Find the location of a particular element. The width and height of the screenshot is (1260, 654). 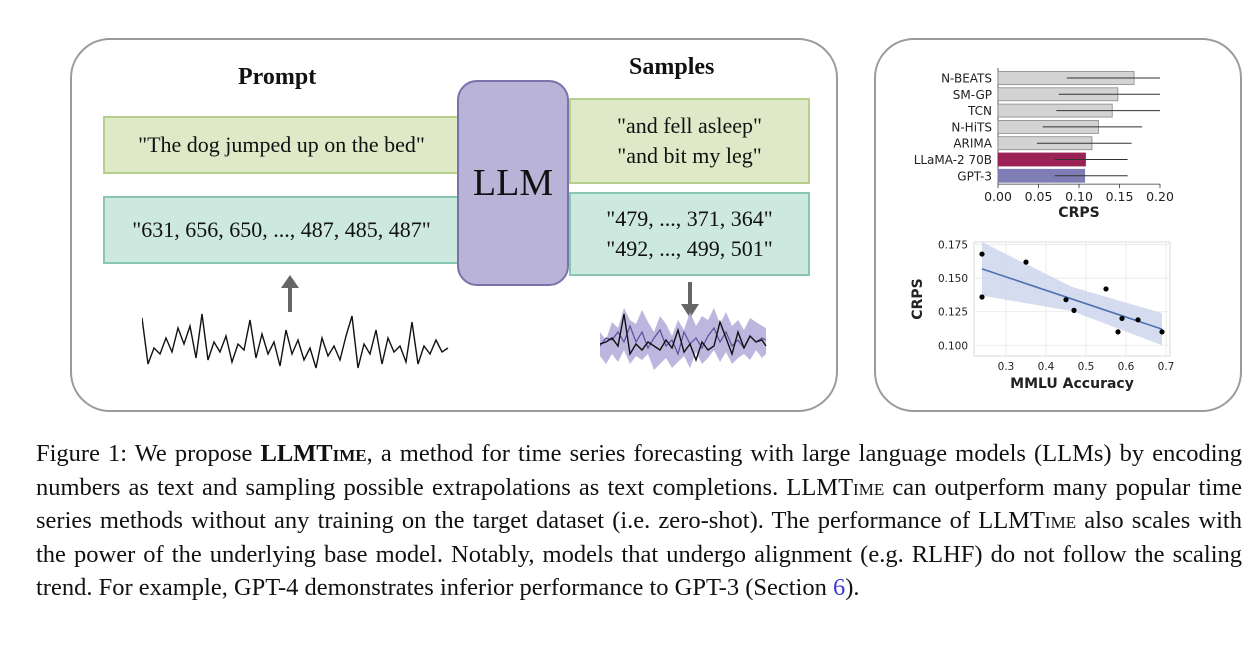

caption-lead: Figure 1: We propose is located at coordinates (148, 453).